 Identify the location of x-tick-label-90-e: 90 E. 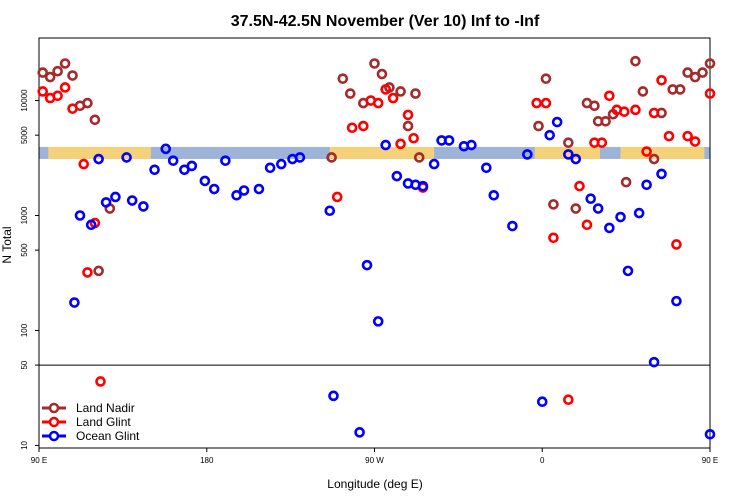
(39, 460).